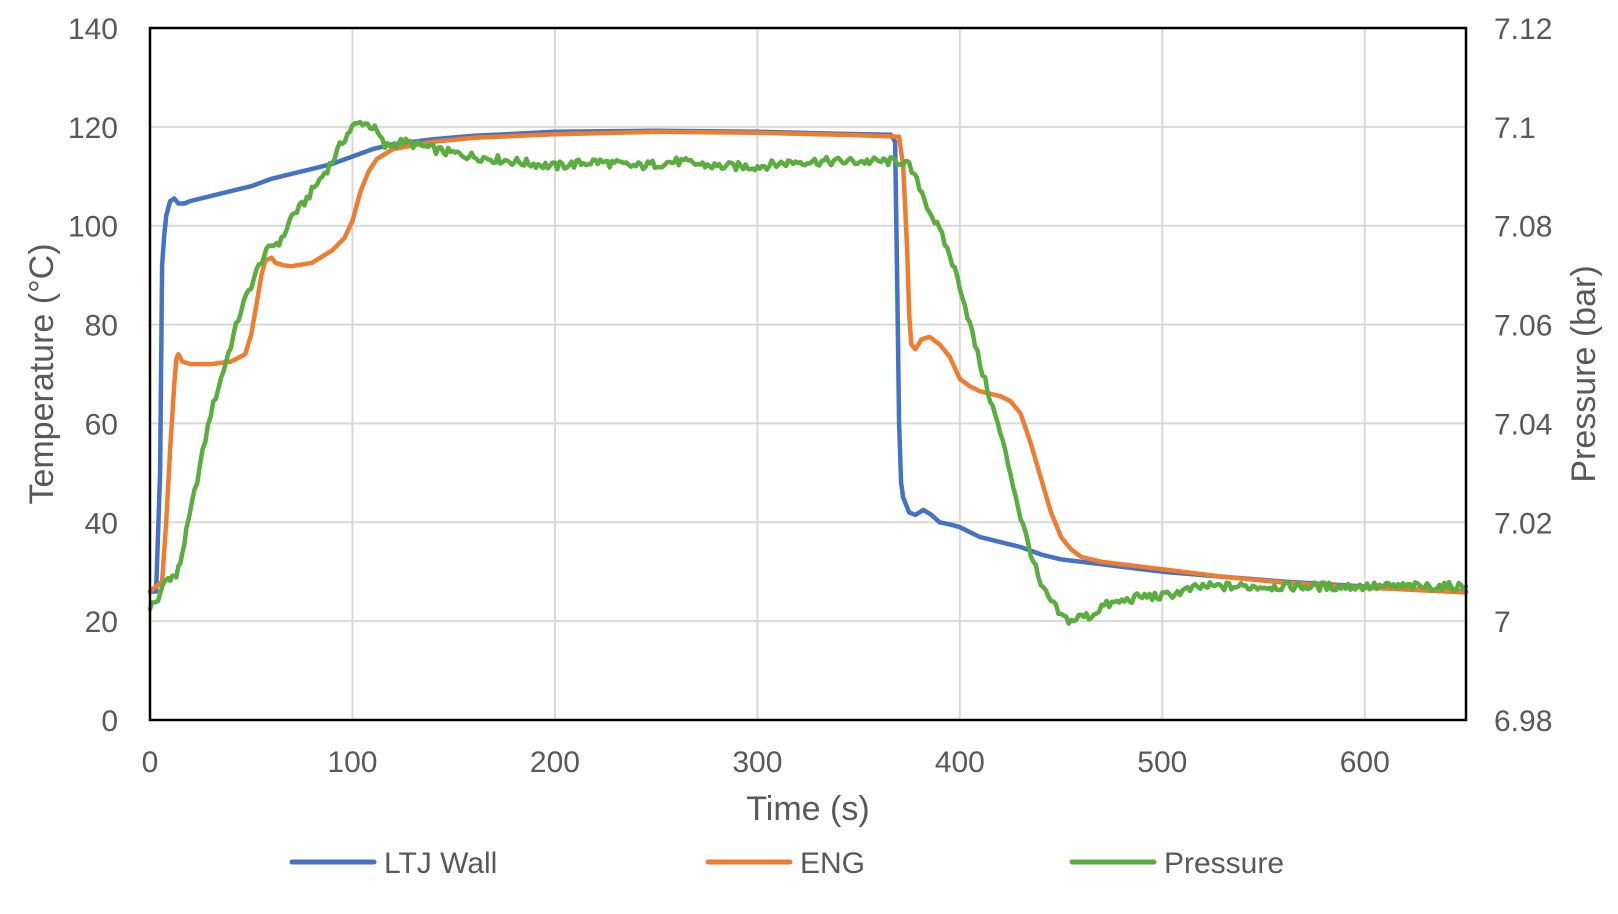 This screenshot has width=1618, height=914. I want to click on legend: LTJ Wall ENG Pressure, so click(786, 863).